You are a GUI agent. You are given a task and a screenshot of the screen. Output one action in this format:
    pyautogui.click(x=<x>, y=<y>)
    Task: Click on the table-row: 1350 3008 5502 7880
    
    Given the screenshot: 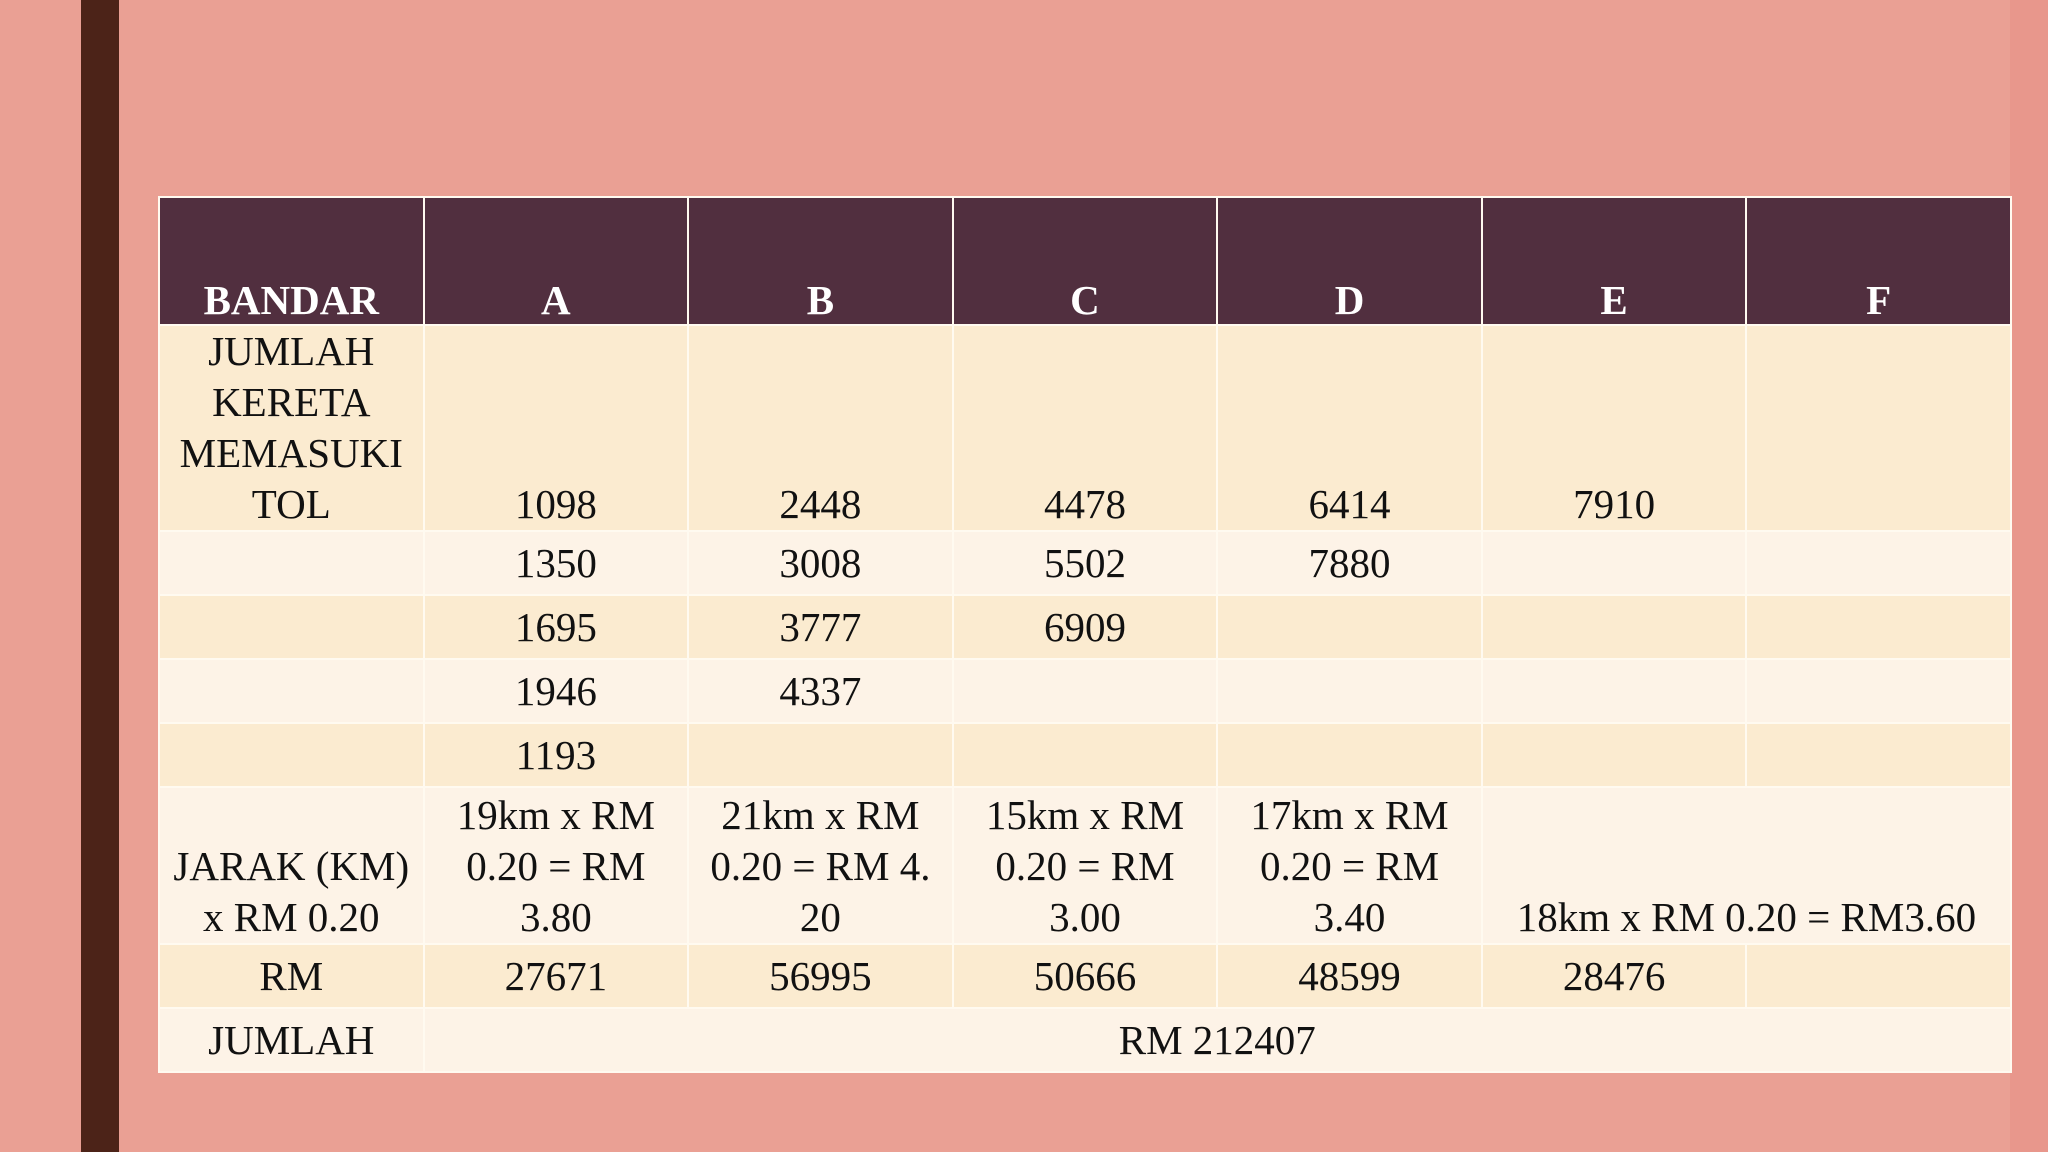 What is the action you would take?
    pyautogui.click(x=1085, y=563)
    